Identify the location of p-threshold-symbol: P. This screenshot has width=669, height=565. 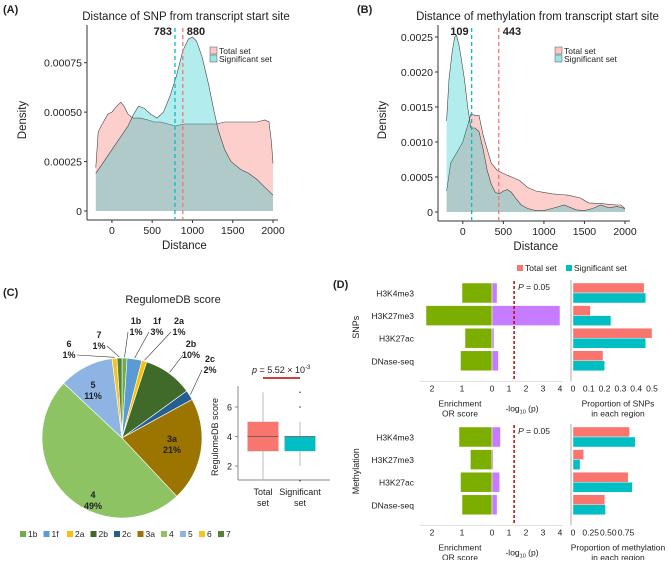
(521, 431).